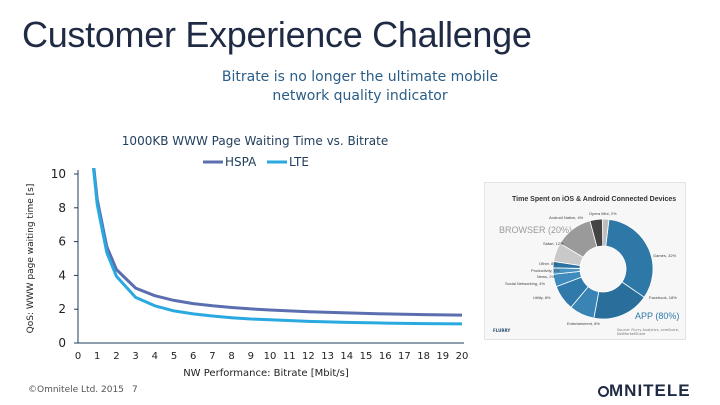  Describe the element at coordinates (62, 208) in the screenshot. I see `y-tick-label: 8` at that location.